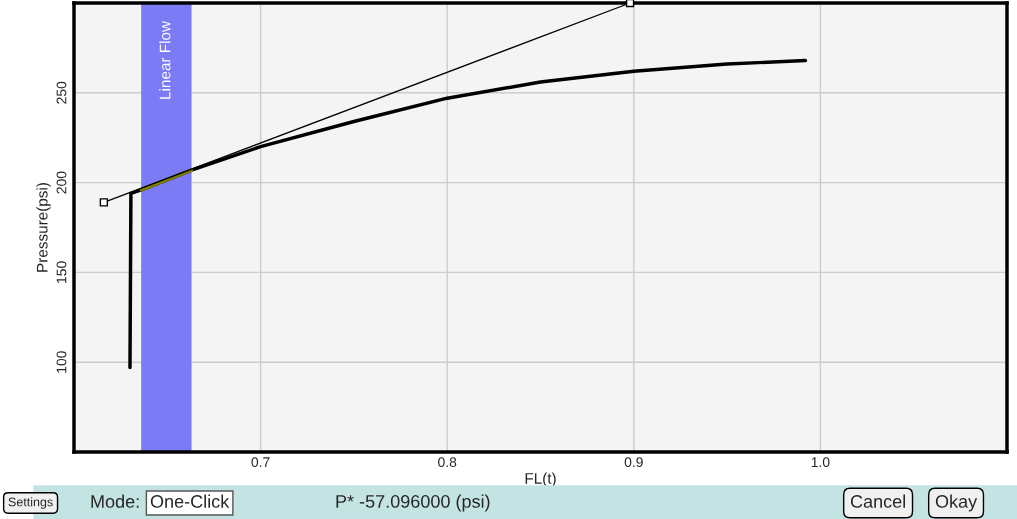 This screenshot has width=1017, height=519. Describe the element at coordinates (956, 503) in the screenshot. I see `text: Okay` at that location.